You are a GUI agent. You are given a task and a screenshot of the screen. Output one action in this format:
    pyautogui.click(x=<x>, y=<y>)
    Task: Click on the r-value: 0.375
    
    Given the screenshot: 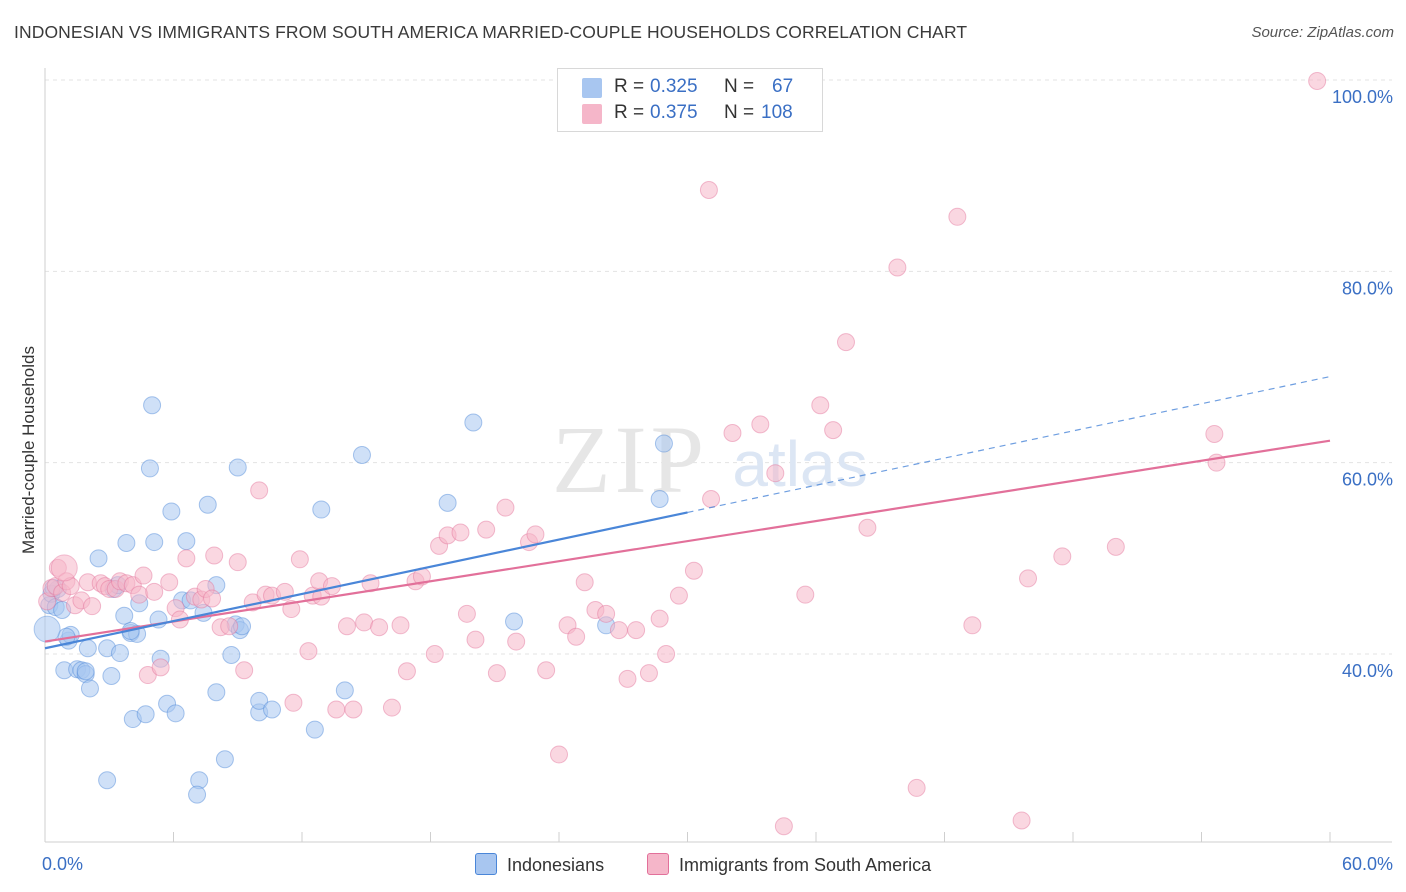 What is the action you would take?
    pyautogui.click(x=674, y=112)
    